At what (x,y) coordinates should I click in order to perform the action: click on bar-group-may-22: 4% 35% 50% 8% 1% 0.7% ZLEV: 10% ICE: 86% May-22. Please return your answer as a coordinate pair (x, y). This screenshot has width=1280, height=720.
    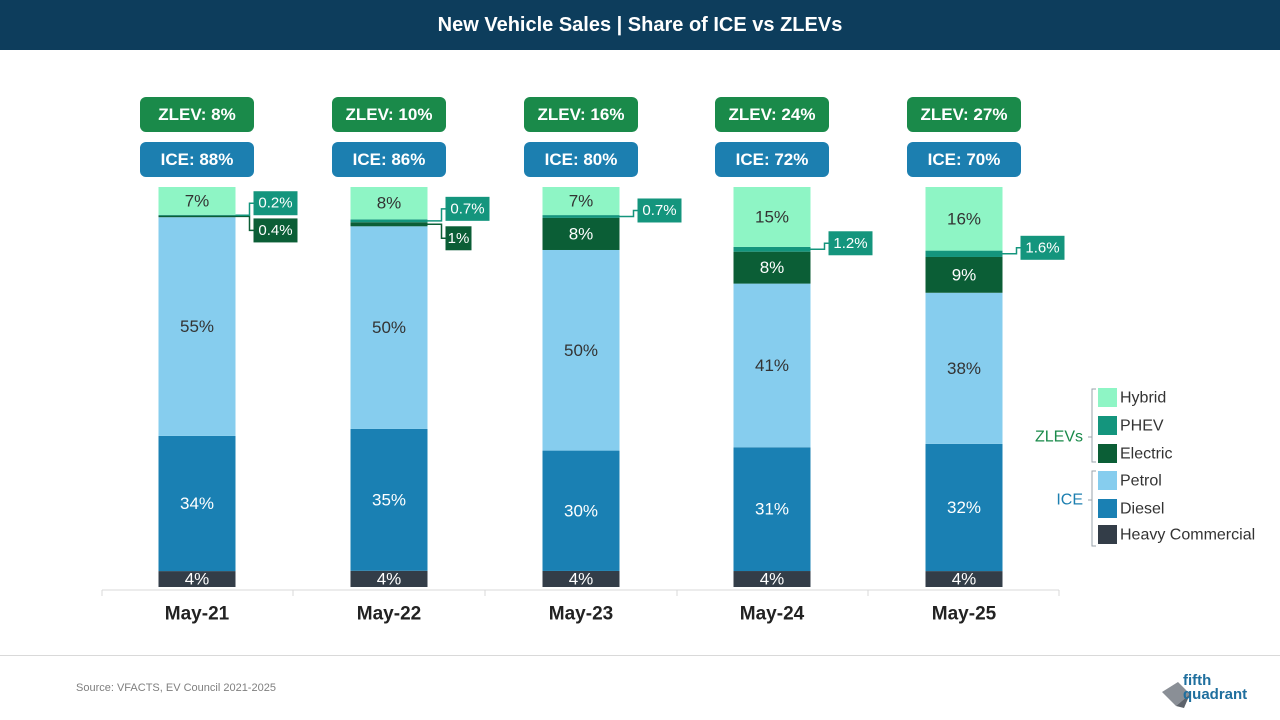
    Looking at the image, I should click on (411, 361).